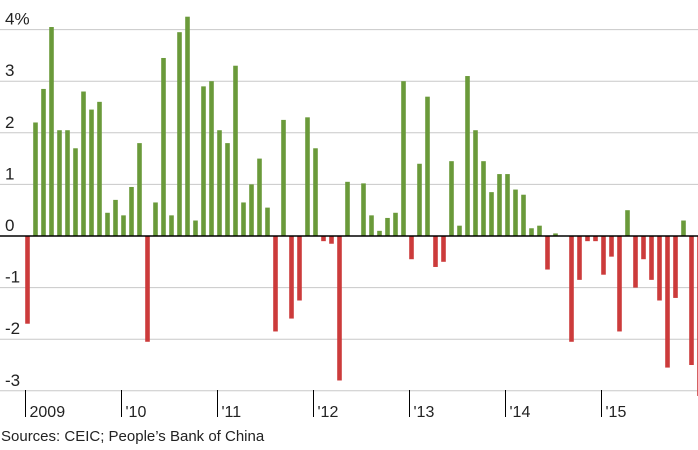 The height and width of the screenshot is (450, 698). I want to click on source-note: Sources: CEIC; People’s Bank of China, so click(133, 436).